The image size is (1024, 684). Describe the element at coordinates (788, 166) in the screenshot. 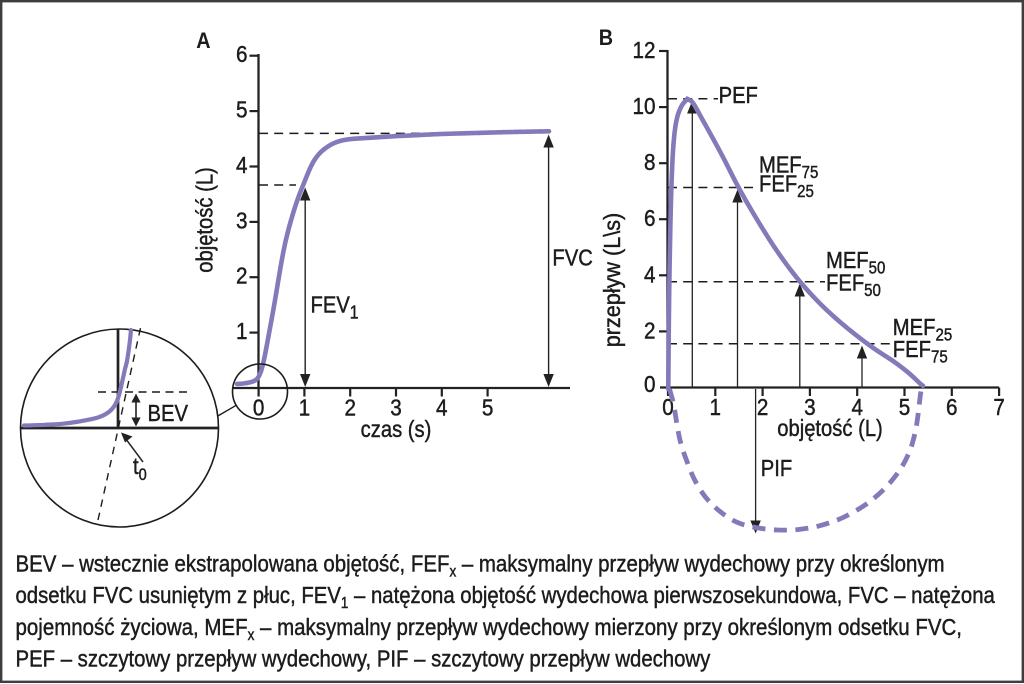

I see `svg-text: MEF75` at that location.